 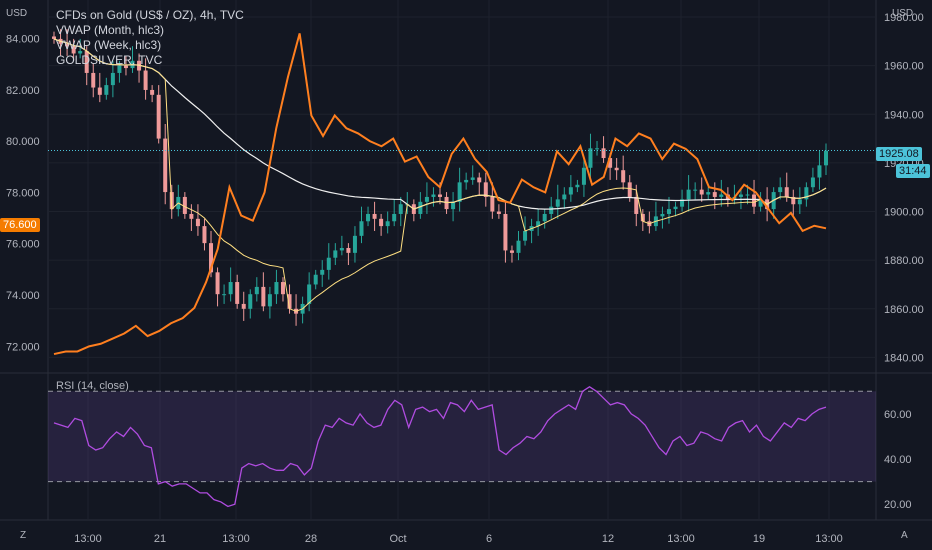 What do you see at coordinates (489, 539) in the screenshot?
I see `time-tick-label: 6` at bounding box center [489, 539].